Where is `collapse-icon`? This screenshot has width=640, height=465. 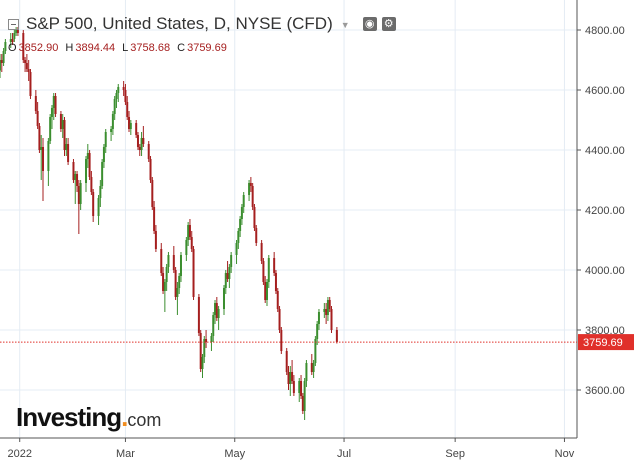
collapse-icon is located at coordinates (13, 24).